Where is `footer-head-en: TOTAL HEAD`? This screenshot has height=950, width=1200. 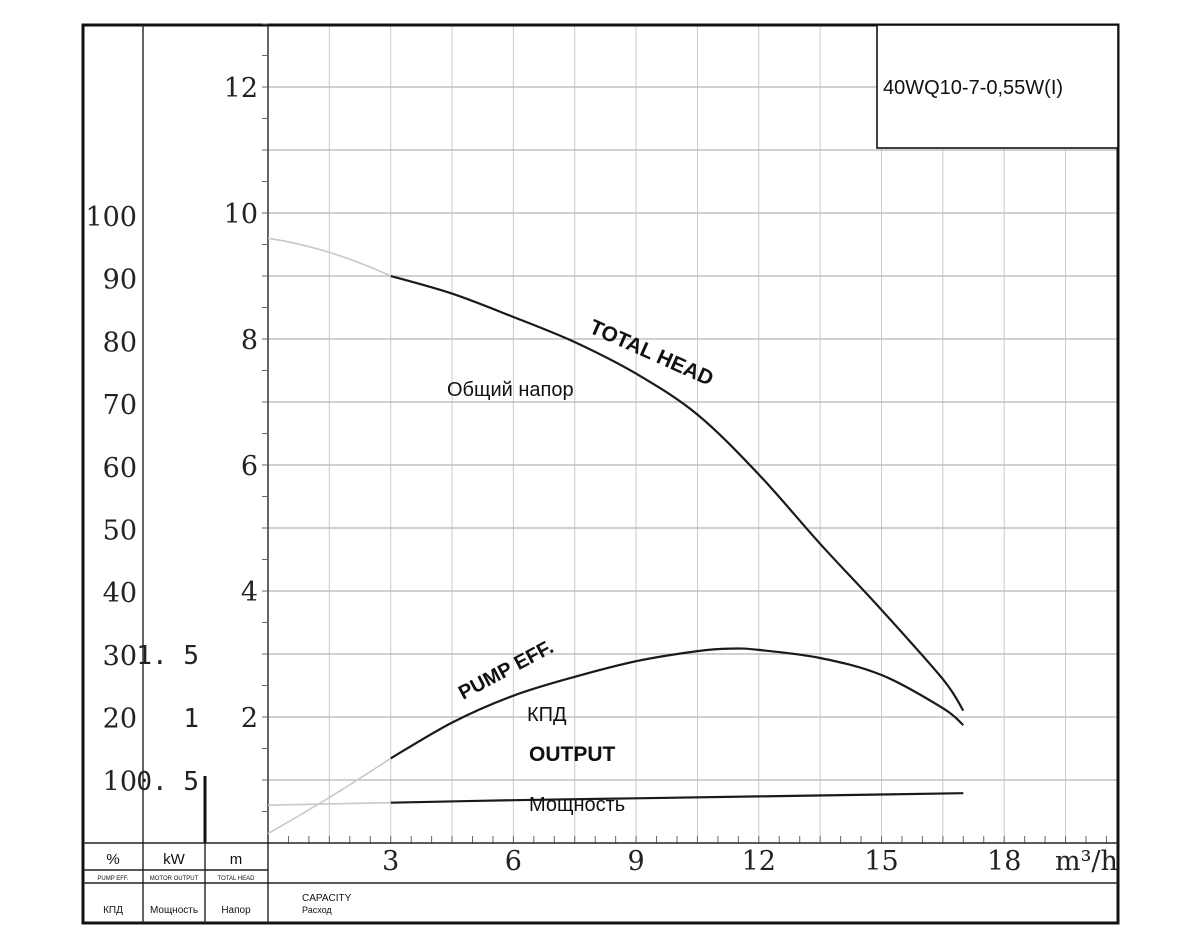 footer-head-en: TOTAL HEAD is located at coordinates (237, 879).